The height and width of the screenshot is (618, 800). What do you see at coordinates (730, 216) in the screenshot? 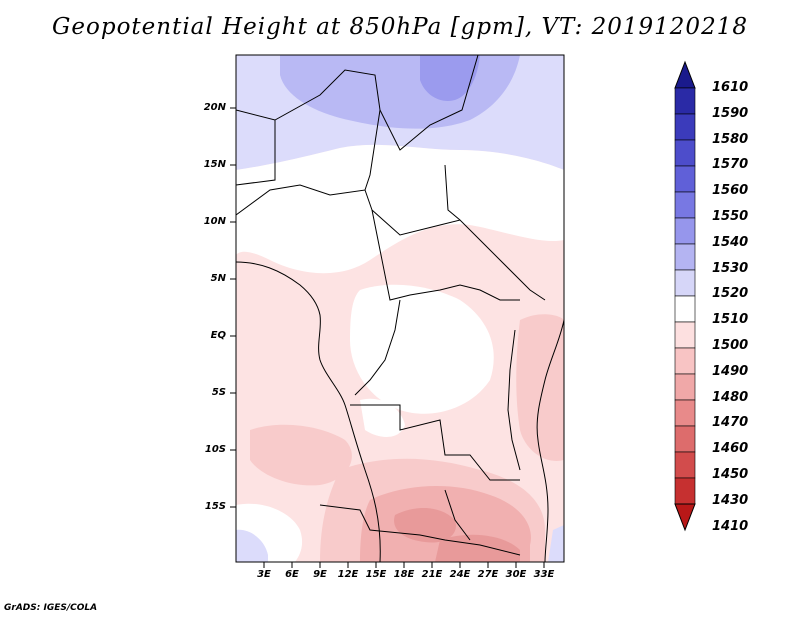
I see `colorbar-label: 1550` at bounding box center [730, 216].